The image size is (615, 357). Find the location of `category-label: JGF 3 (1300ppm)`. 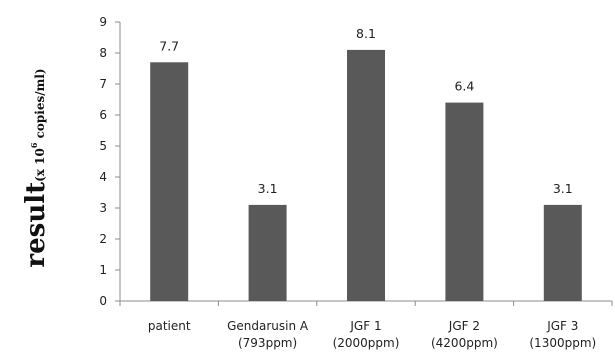

category-label: JGF 3 (1300ppm) is located at coordinates (562, 334).